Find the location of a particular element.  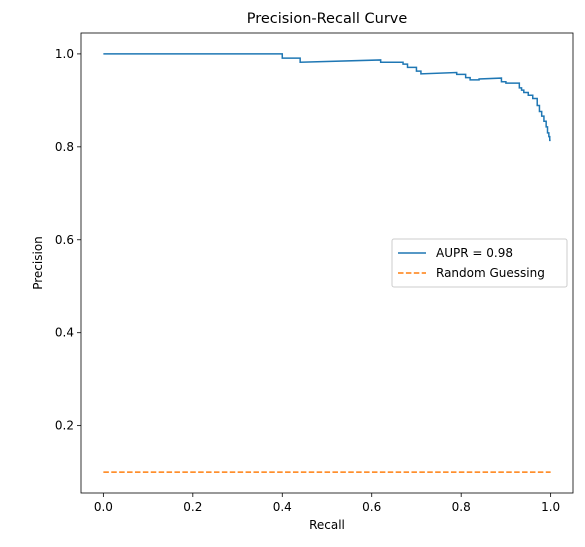

y-axis: 0.2 0.4 0.6 0.8 1.0 is located at coordinates (68, 240).